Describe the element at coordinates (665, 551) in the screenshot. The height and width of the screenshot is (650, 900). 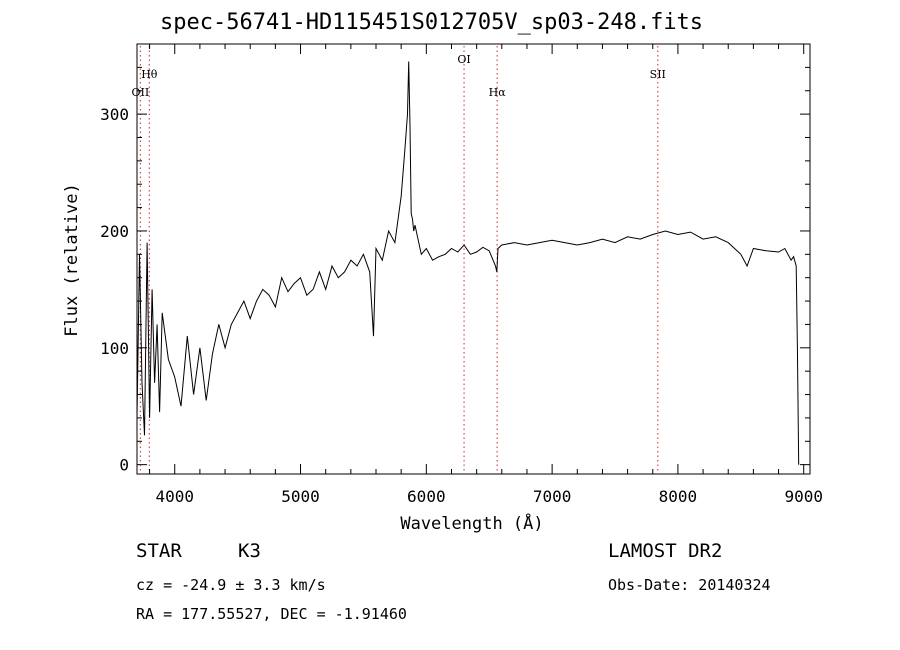
I see `survey-name: LAMOST DR2` at that location.